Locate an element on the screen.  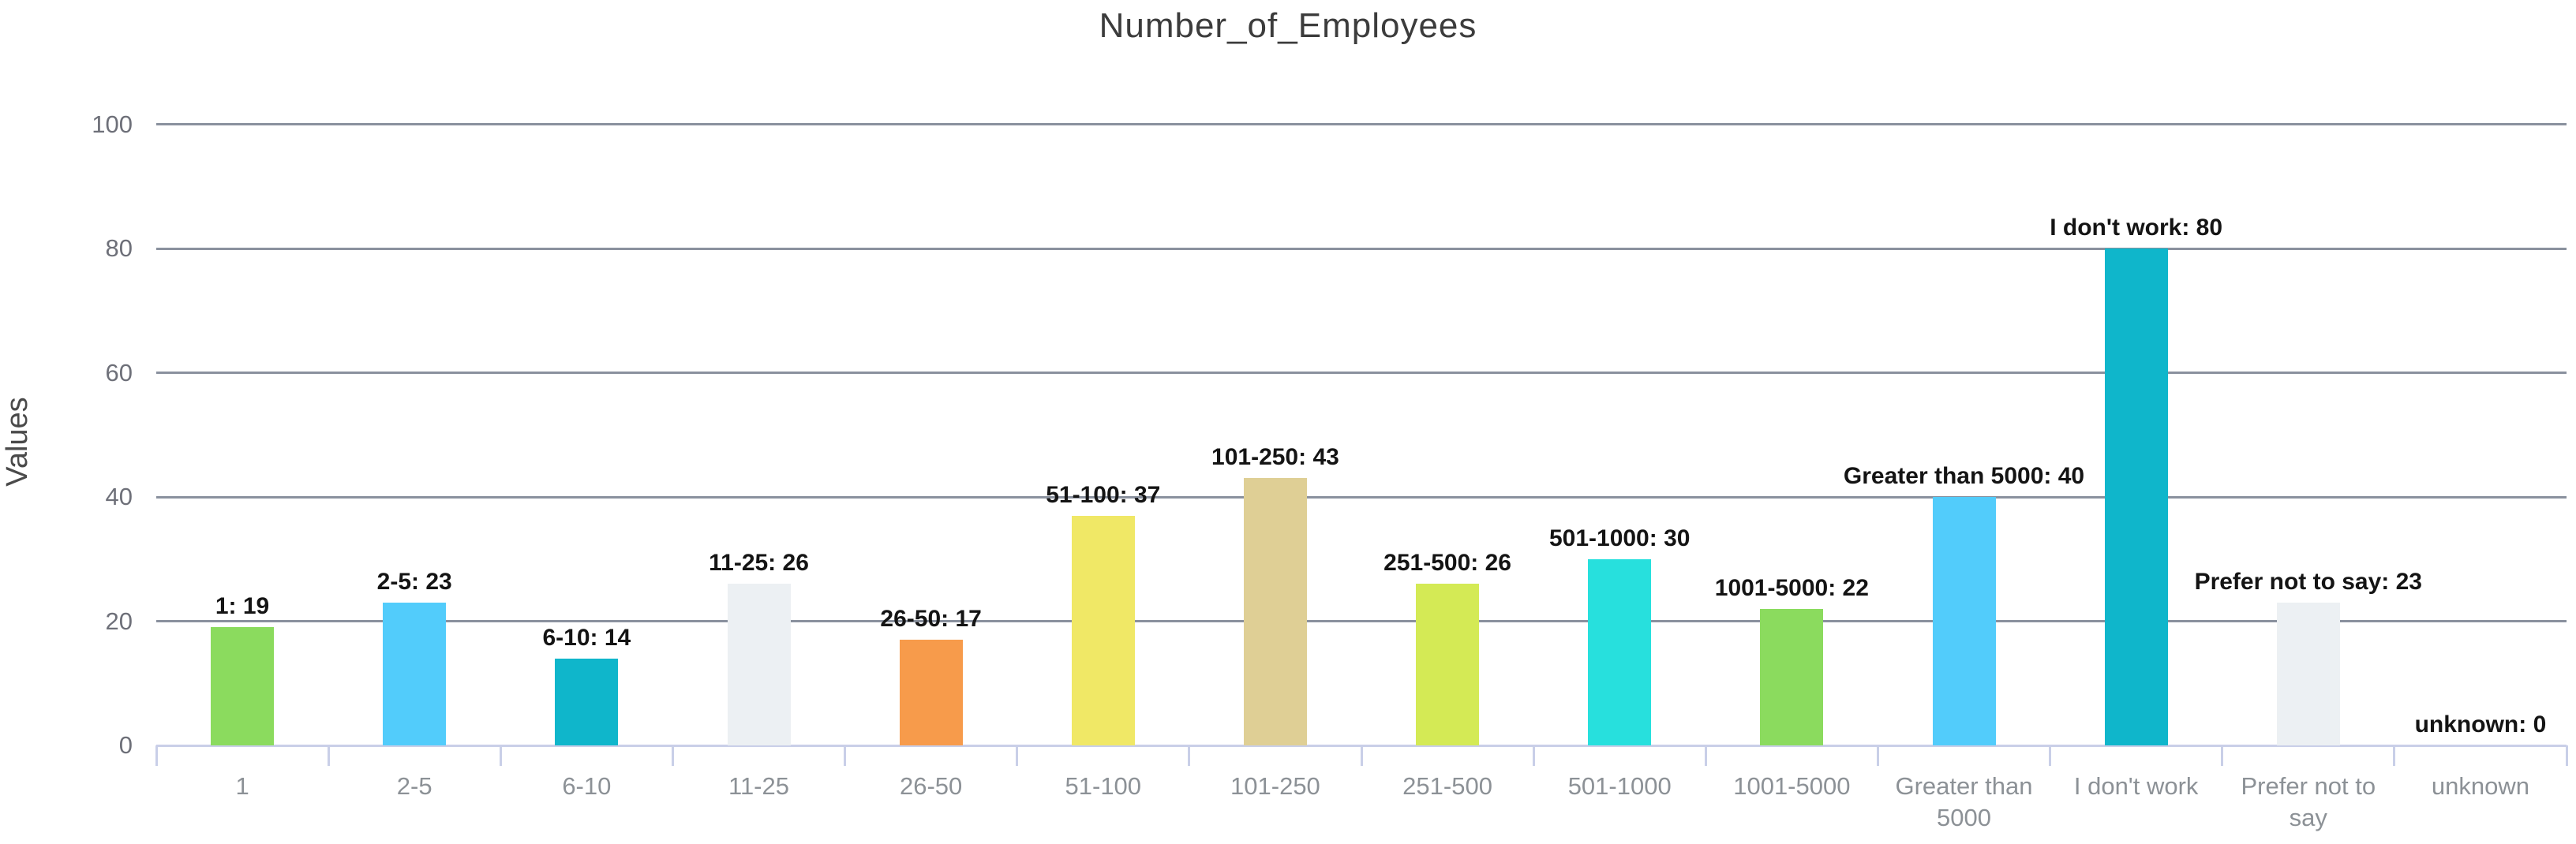
x-tick-label: 1001-5000 is located at coordinates (1792, 786).